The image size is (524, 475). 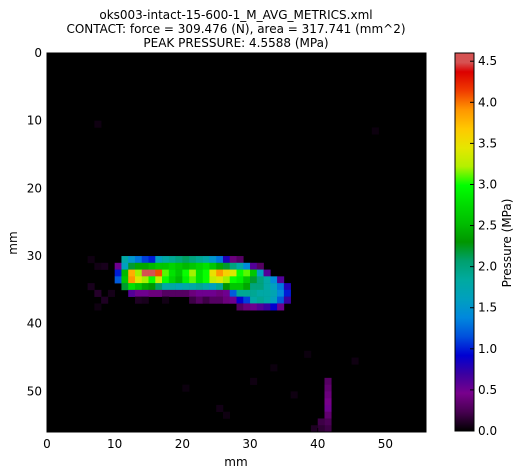 What do you see at coordinates (487, 308) in the screenshot?
I see `colorbar-tick-label: 1.5` at bounding box center [487, 308].